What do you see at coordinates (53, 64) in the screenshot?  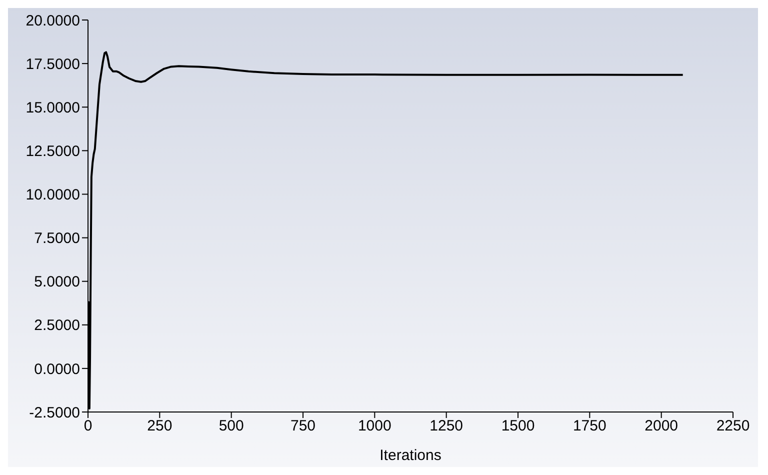 I see `y-tick-label: 17.5000` at bounding box center [53, 64].